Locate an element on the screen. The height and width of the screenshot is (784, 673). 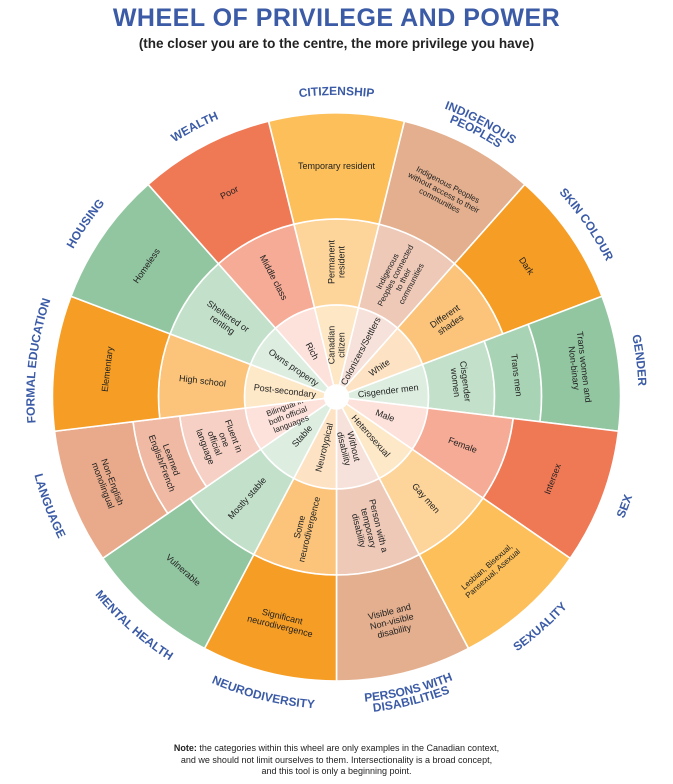
wheel-centre is located at coordinates (336, 397).